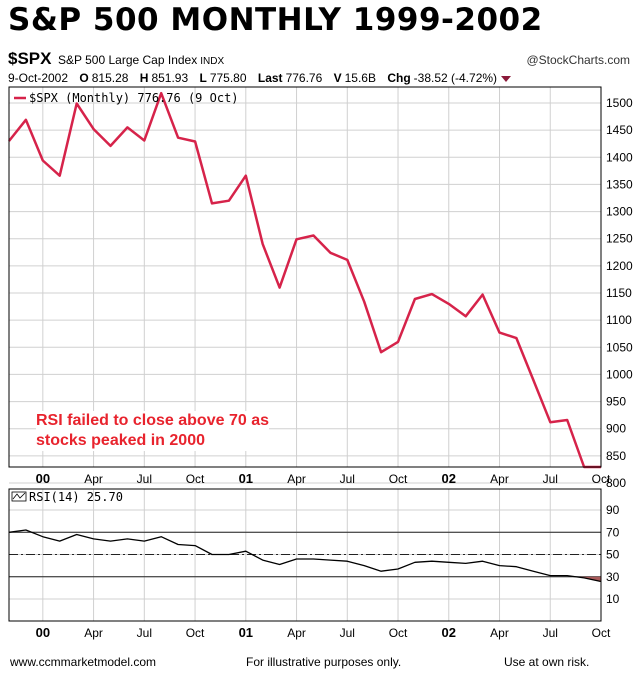  I want to click on price-ytick-label: 850, so click(616, 456).